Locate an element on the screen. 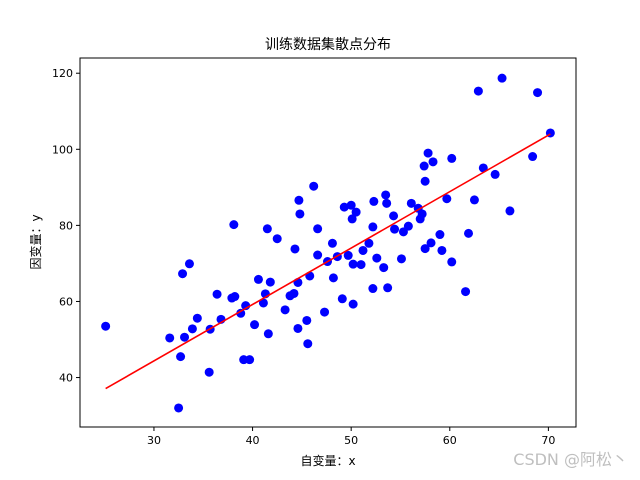  y-axis-label: 因变量：y is located at coordinates (35, 241).